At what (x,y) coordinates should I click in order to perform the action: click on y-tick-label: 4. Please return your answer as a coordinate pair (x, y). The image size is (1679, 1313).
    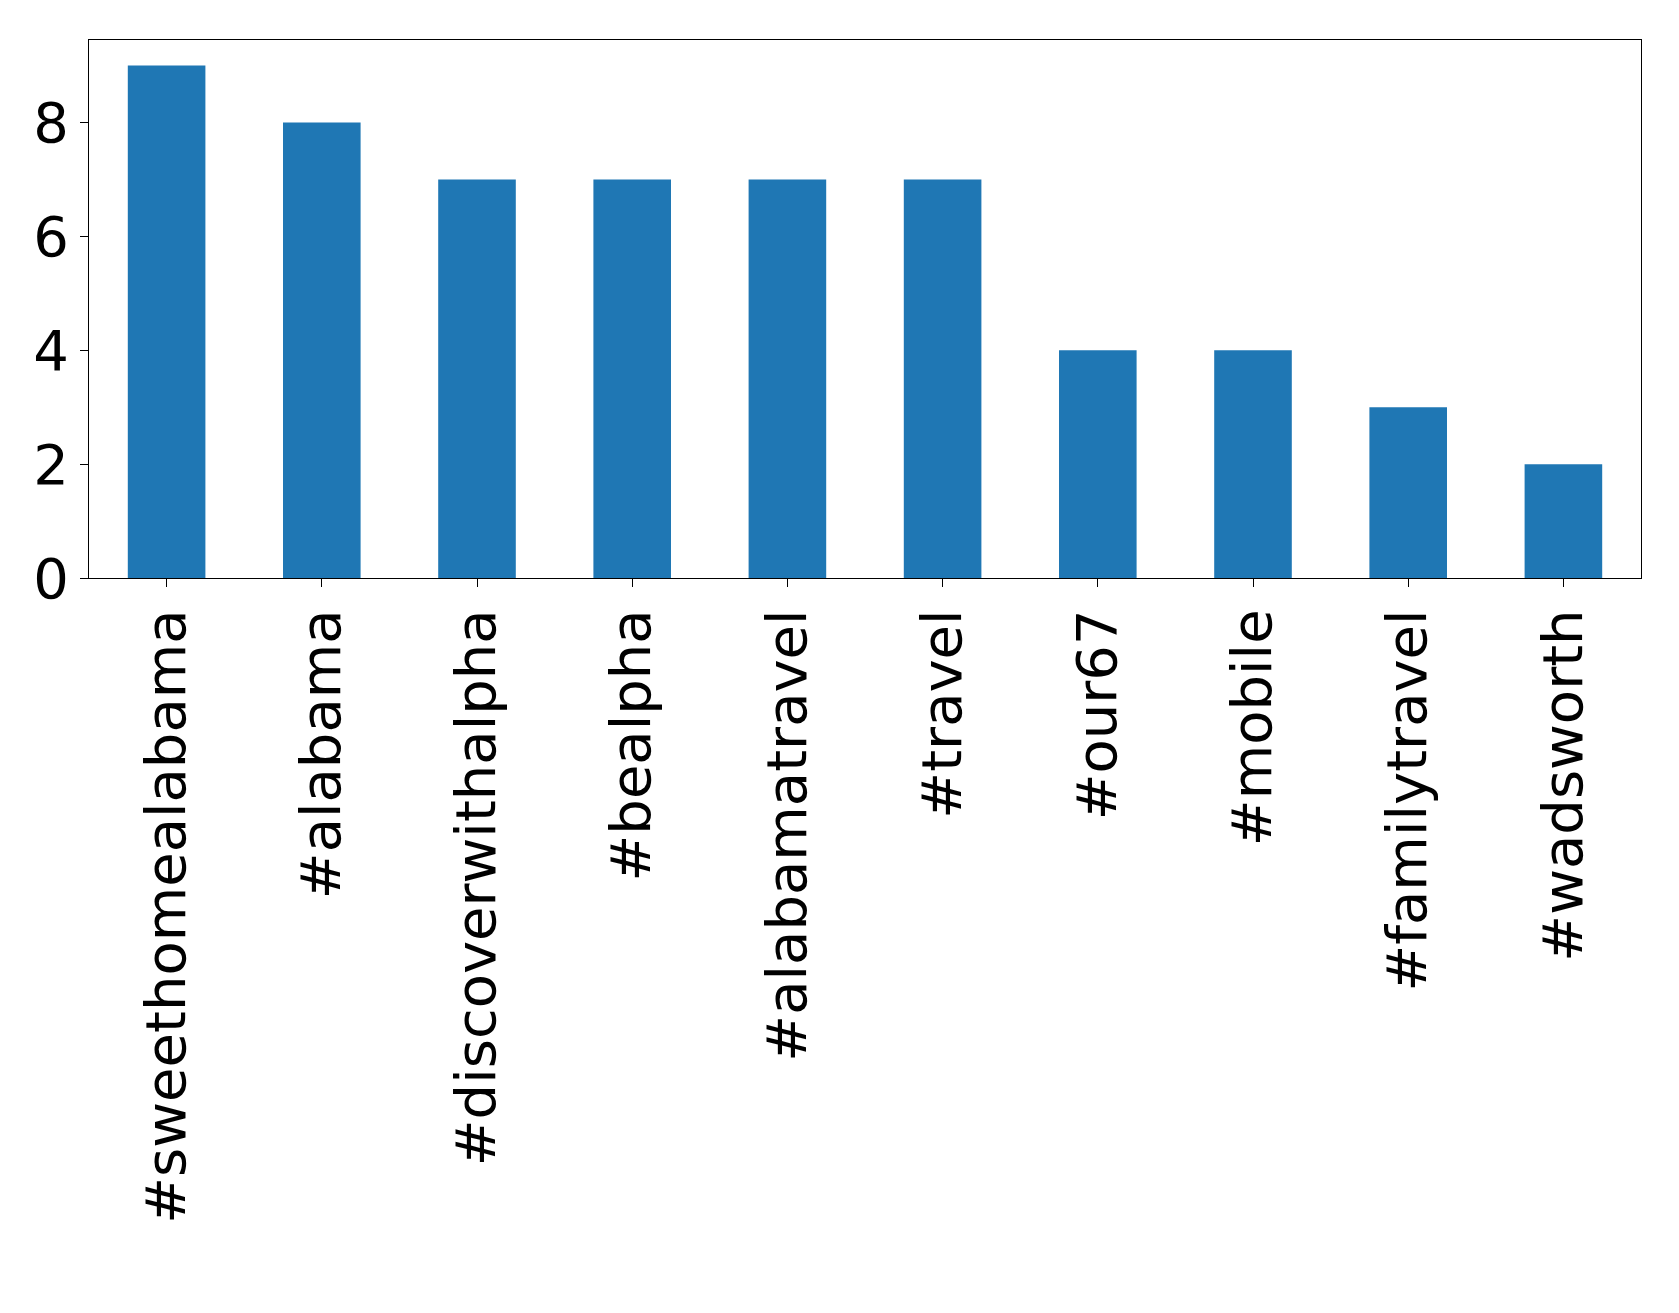
    Looking at the image, I should click on (51, 350).